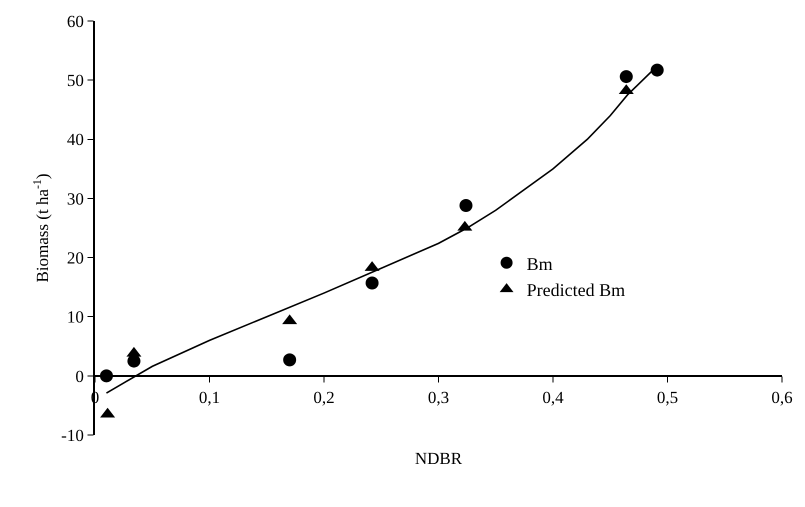  Describe the element at coordinates (75, 21) in the screenshot. I see `y-tick-label: 60` at that location.